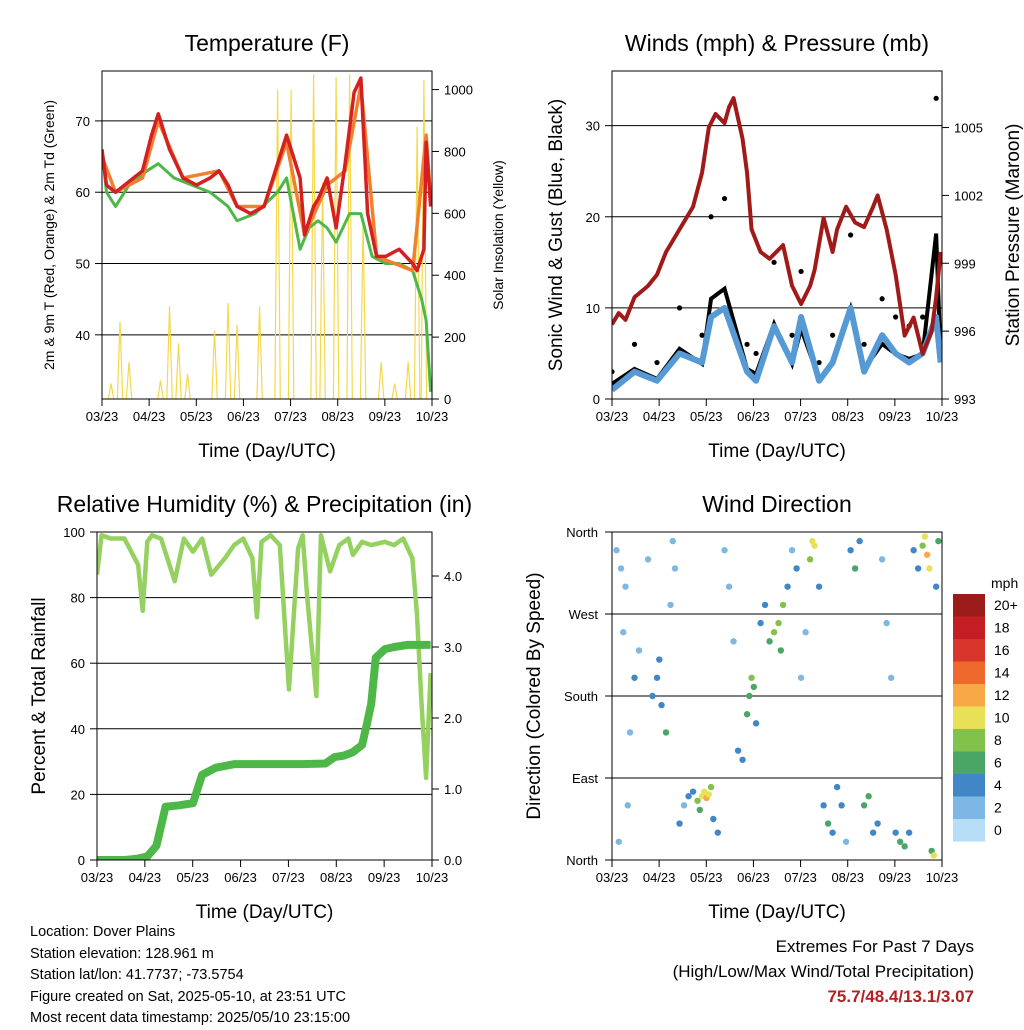 The image size is (1024, 1030). I want to click on colorbar-label: 2, so click(998, 808).